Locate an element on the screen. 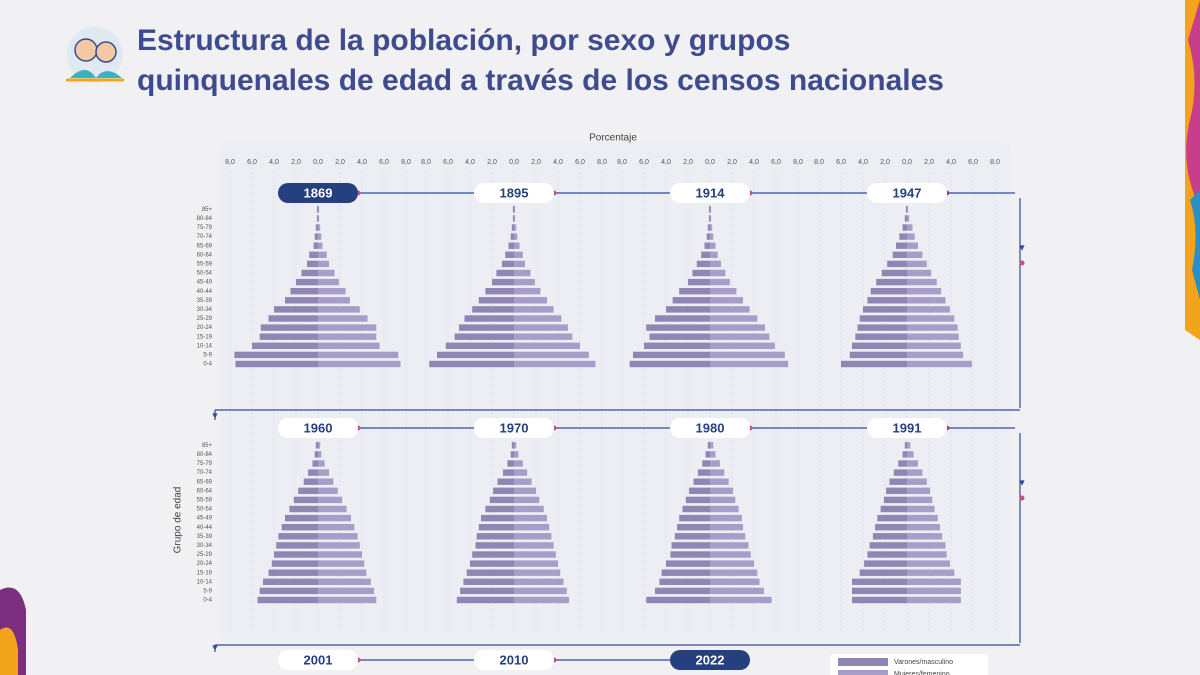  legend-swatch is located at coordinates (863, 672).